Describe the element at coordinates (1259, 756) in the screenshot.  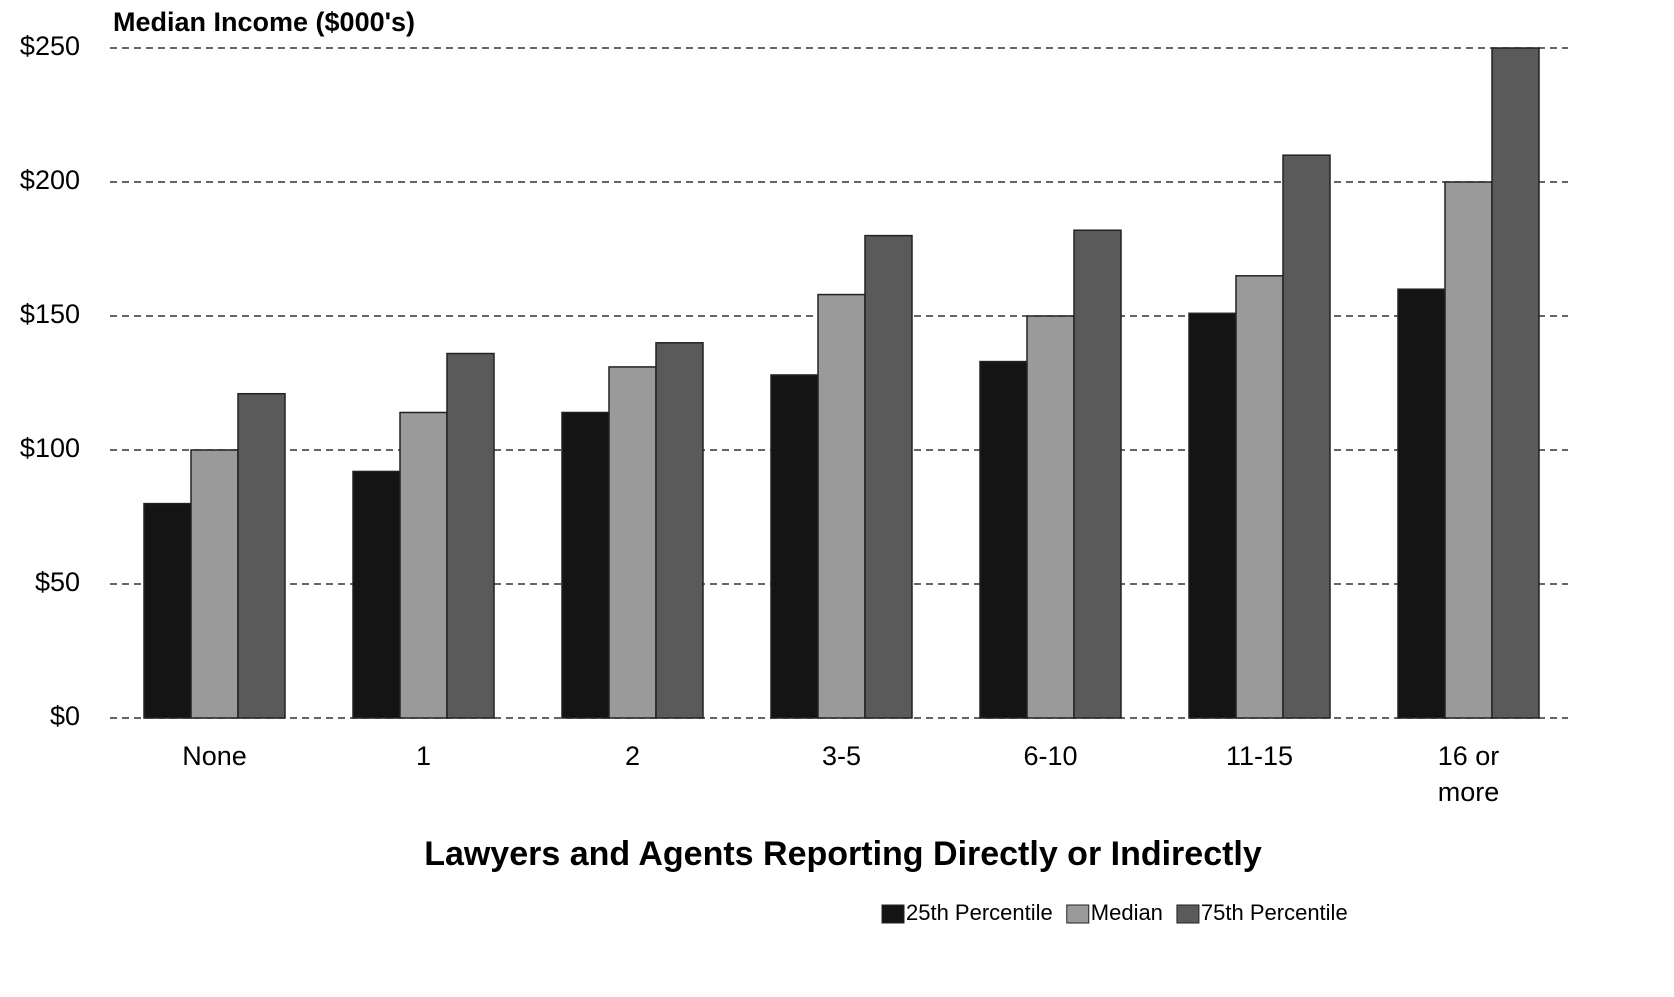
I see `x-tick-label: 11-15` at that location.